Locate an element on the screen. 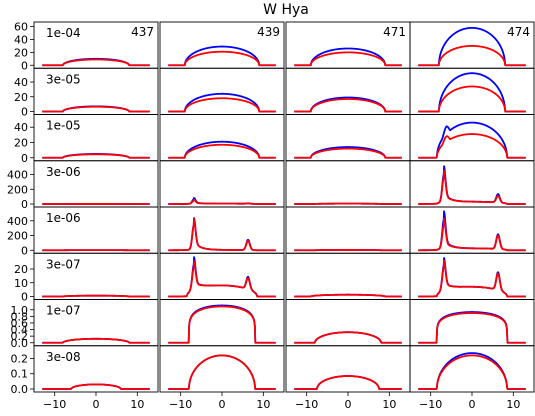 This screenshot has width=535, height=416. panel-r7-c1 is located at coordinates (222, 369).